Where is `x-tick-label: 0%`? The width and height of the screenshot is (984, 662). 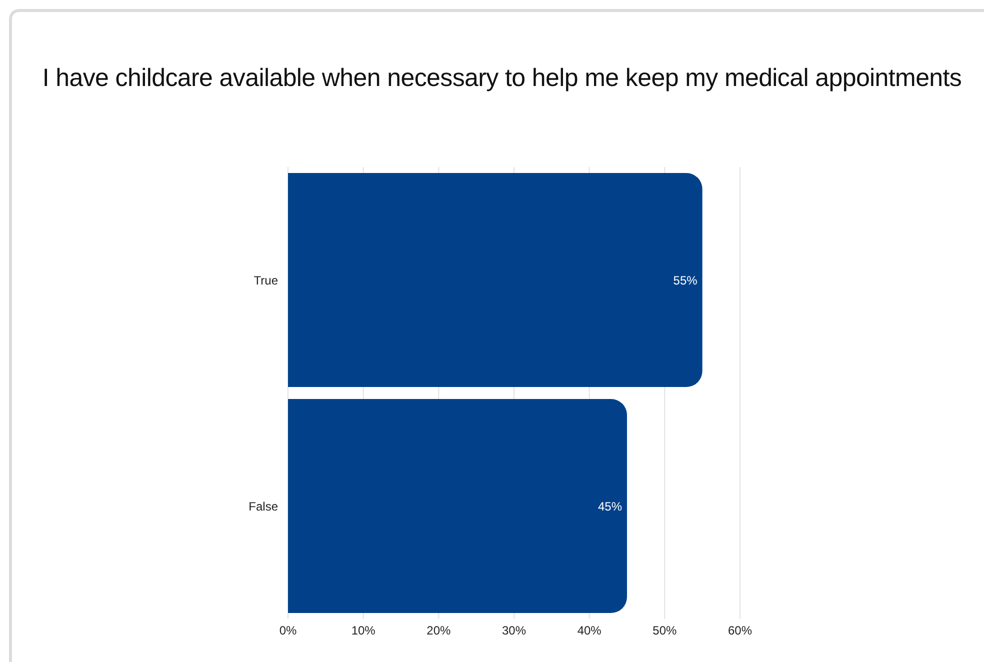
x-tick-label: 0% is located at coordinates (288, 631).